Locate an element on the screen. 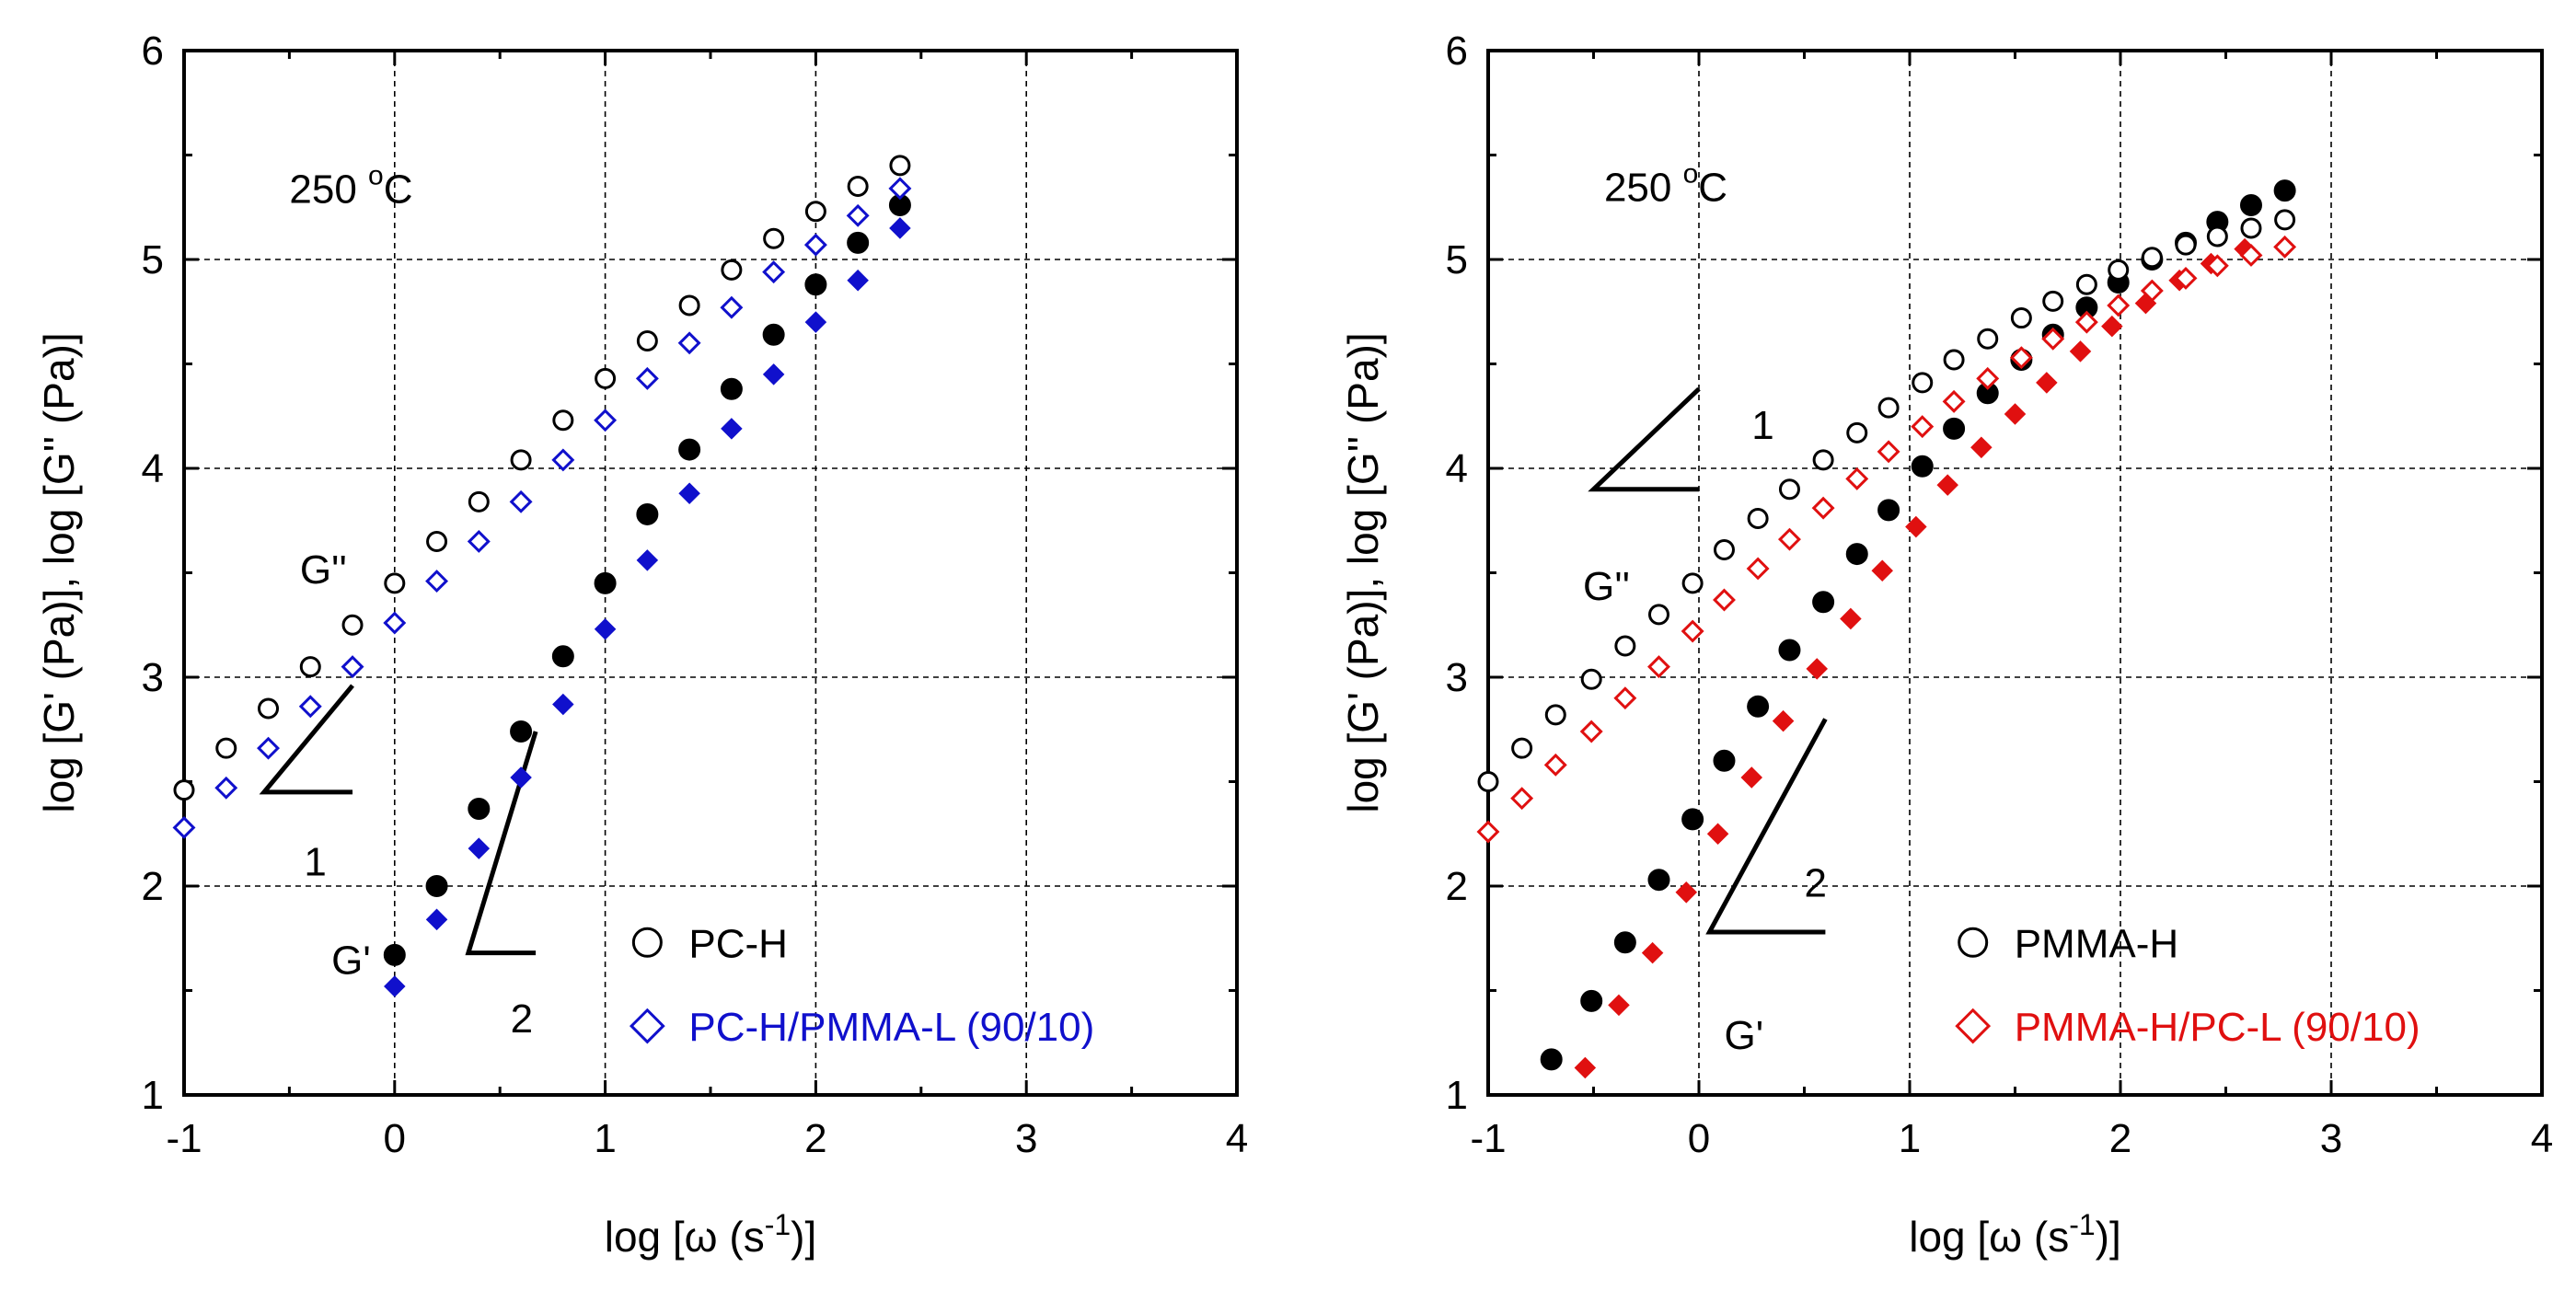  y-tick-label: 5 is located at coordinates (1457, 259).